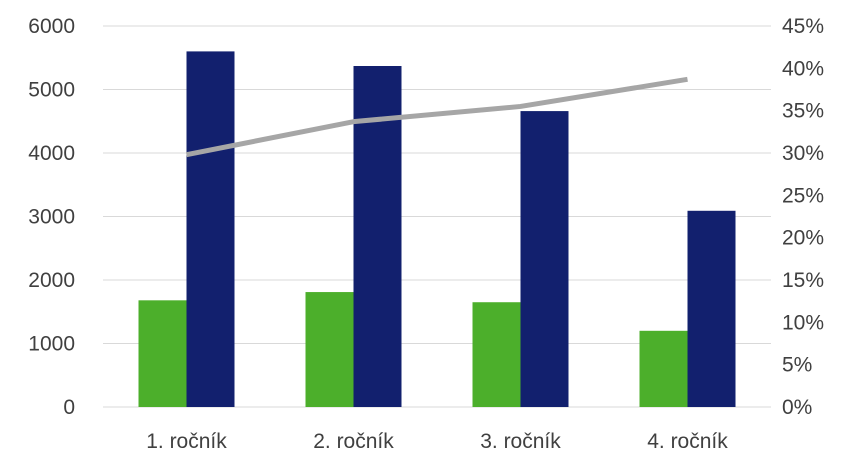 This screenshot has height=455, width=854. Describe the element at coordinates (353, 441) in the screenshot. I see `category-label: 2. ročník` at that location.